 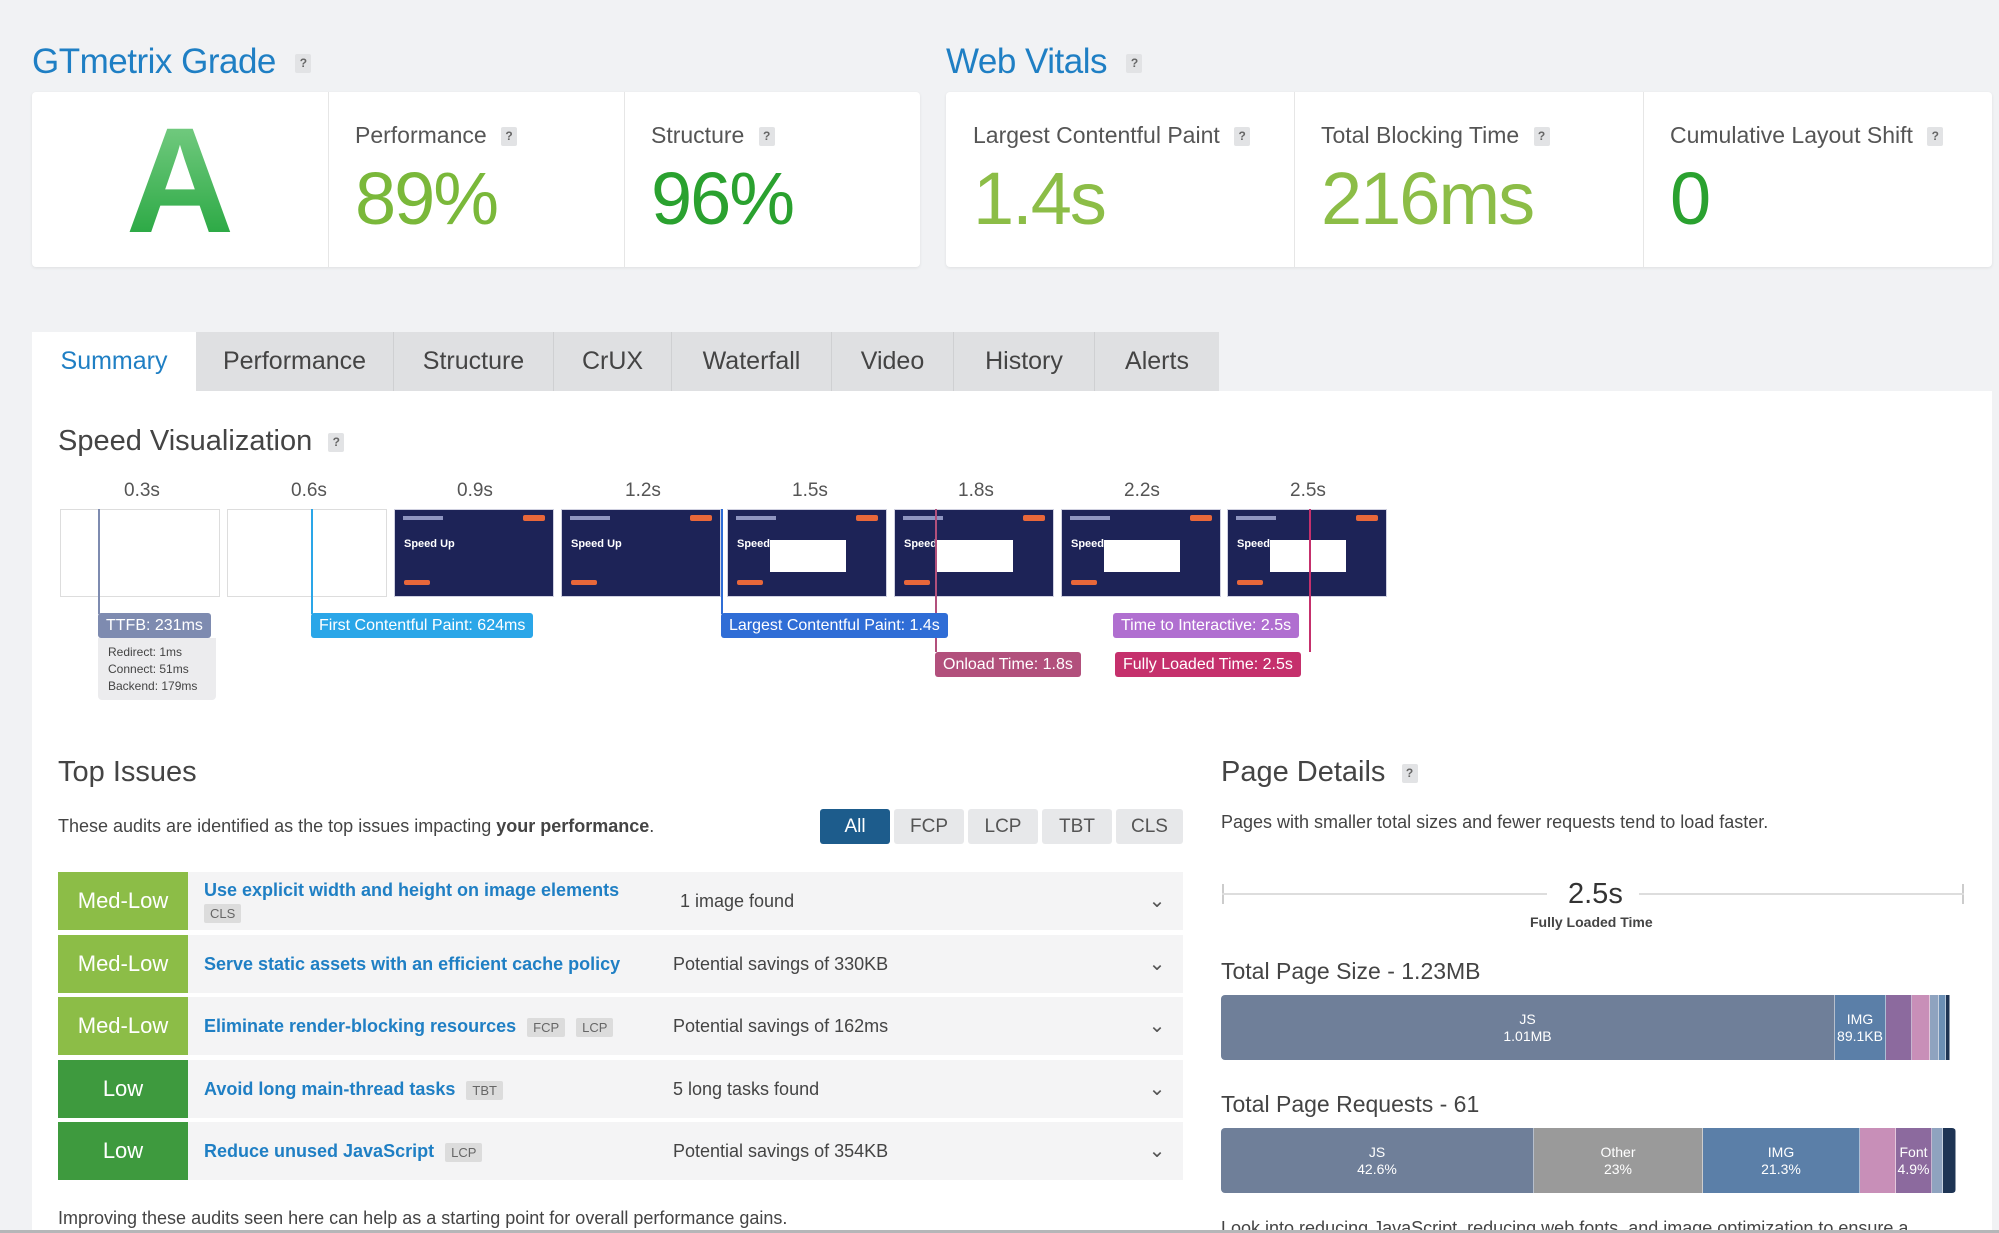 I want to click on lcp-marker: Largest Contentful Paint: 1.4s, so click(x=834, y=625).